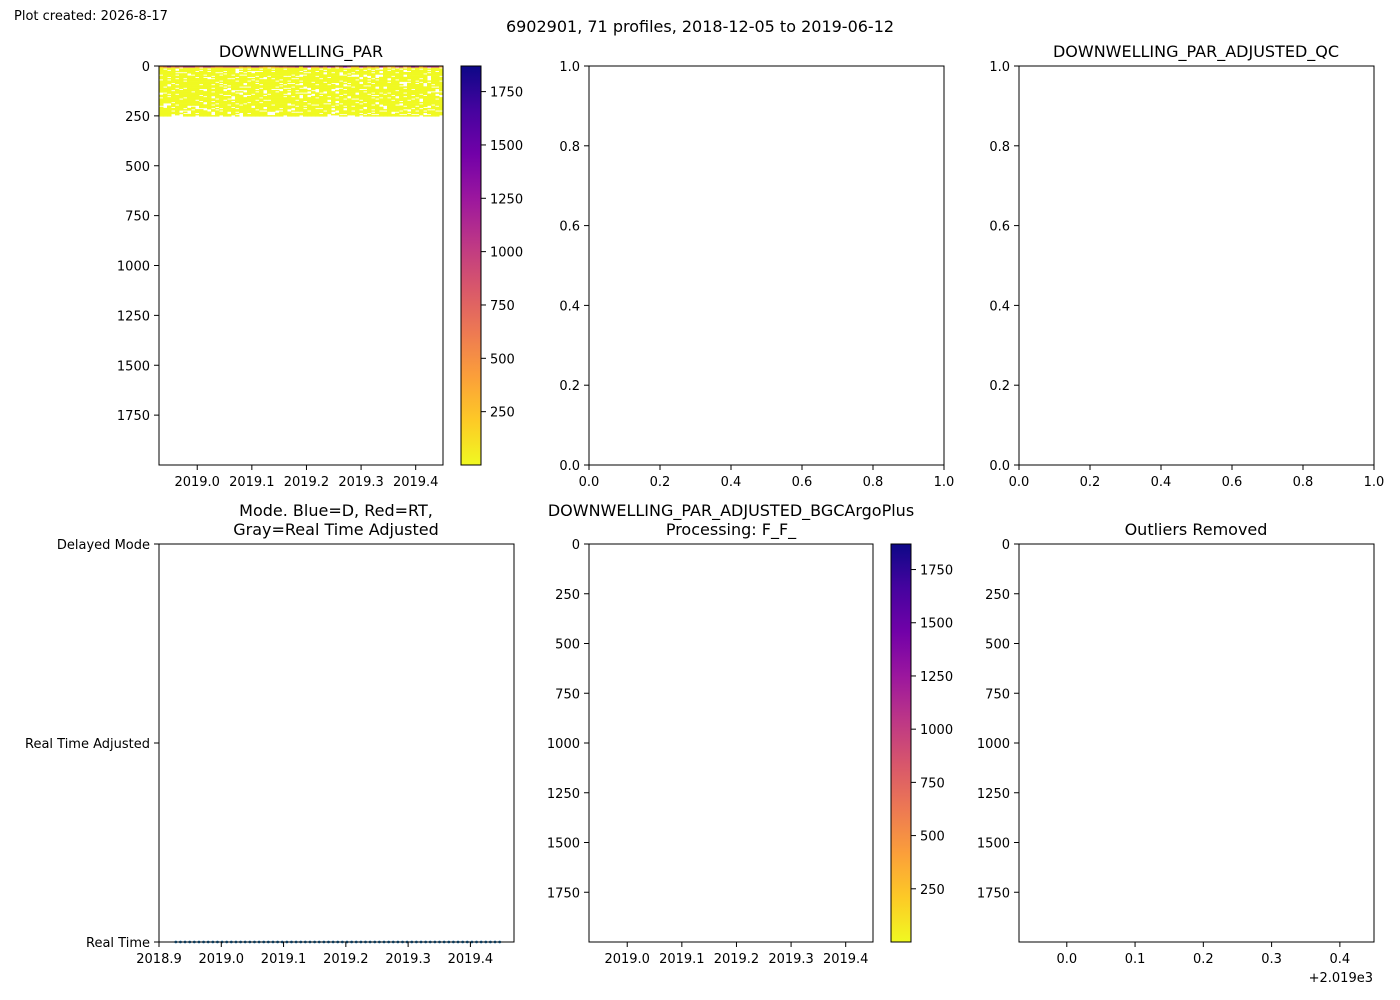 Image resolution: width=1400 pixels, height=1000 pixels. I want to click on y-tick-label: 750, so click(997, 694).